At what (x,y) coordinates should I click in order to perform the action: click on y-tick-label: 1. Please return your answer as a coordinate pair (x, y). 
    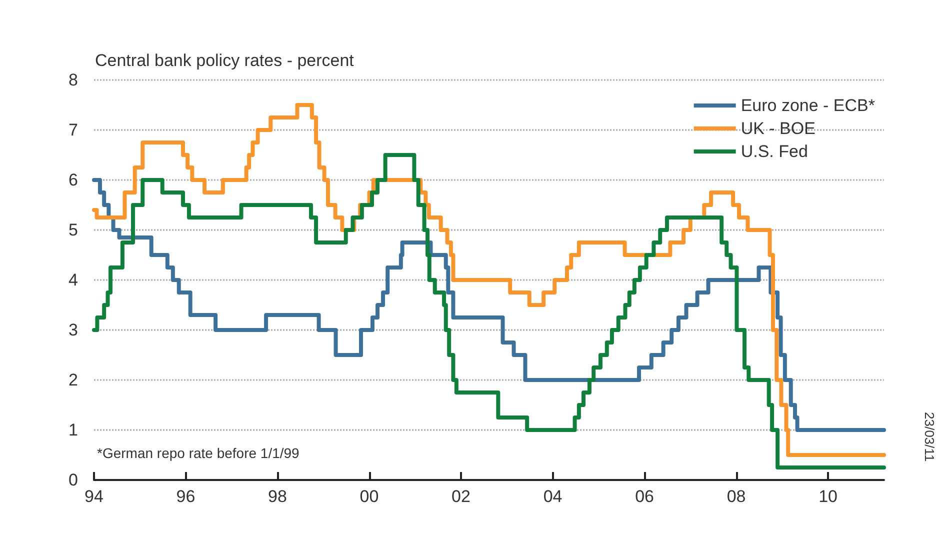
    Looking at the image, I should click on (73, 430).